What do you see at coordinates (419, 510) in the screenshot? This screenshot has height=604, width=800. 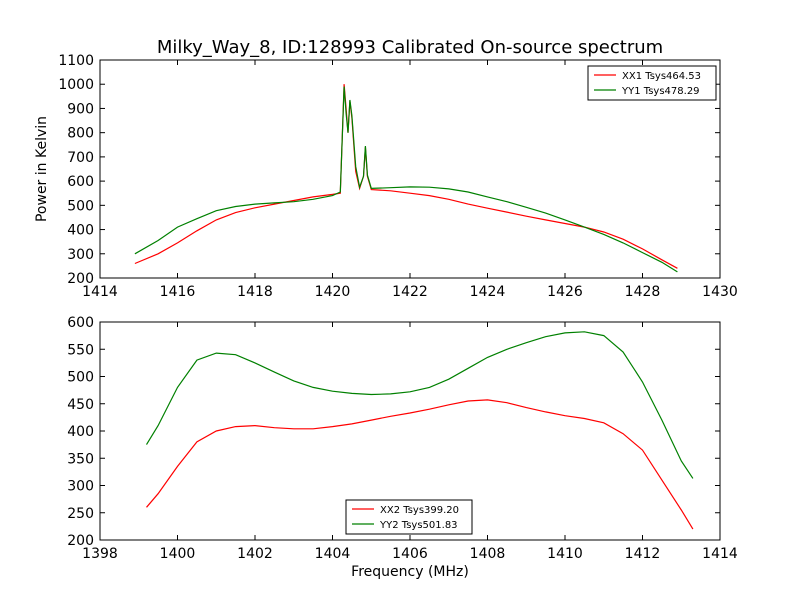 I see `legend-label: XX2 Tsys399.20` at bounding box center [419, 510].